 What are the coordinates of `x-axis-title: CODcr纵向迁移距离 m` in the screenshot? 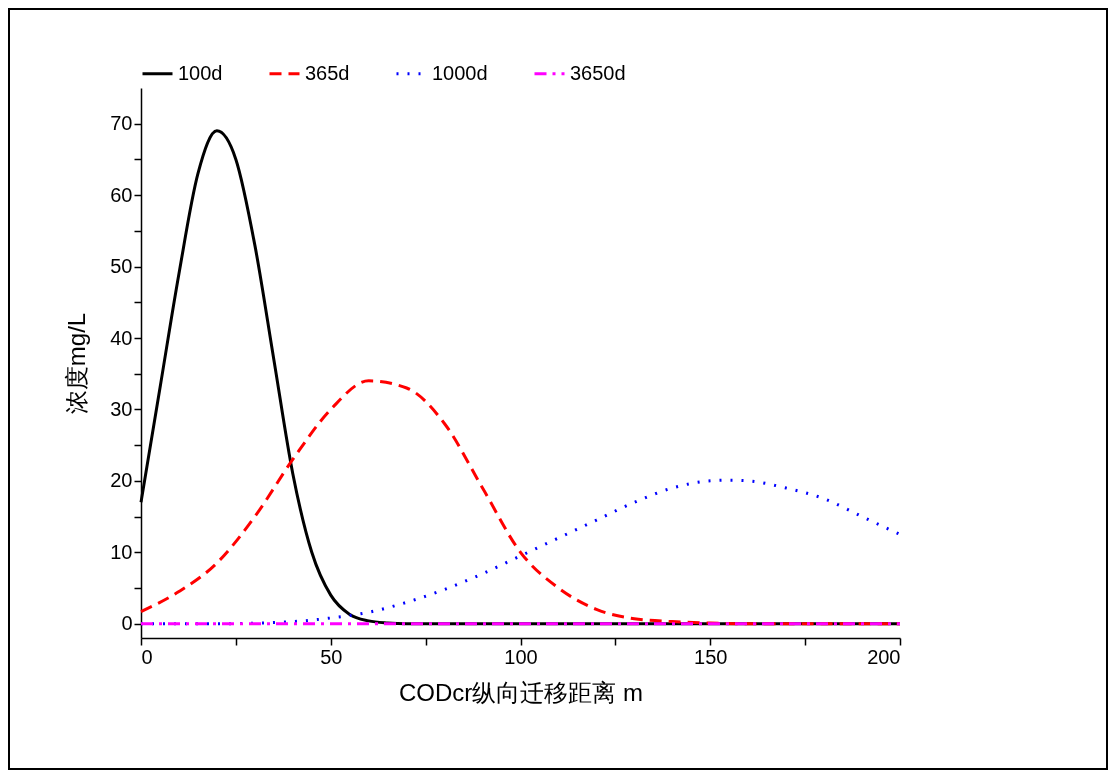 It's located at (521, 692).